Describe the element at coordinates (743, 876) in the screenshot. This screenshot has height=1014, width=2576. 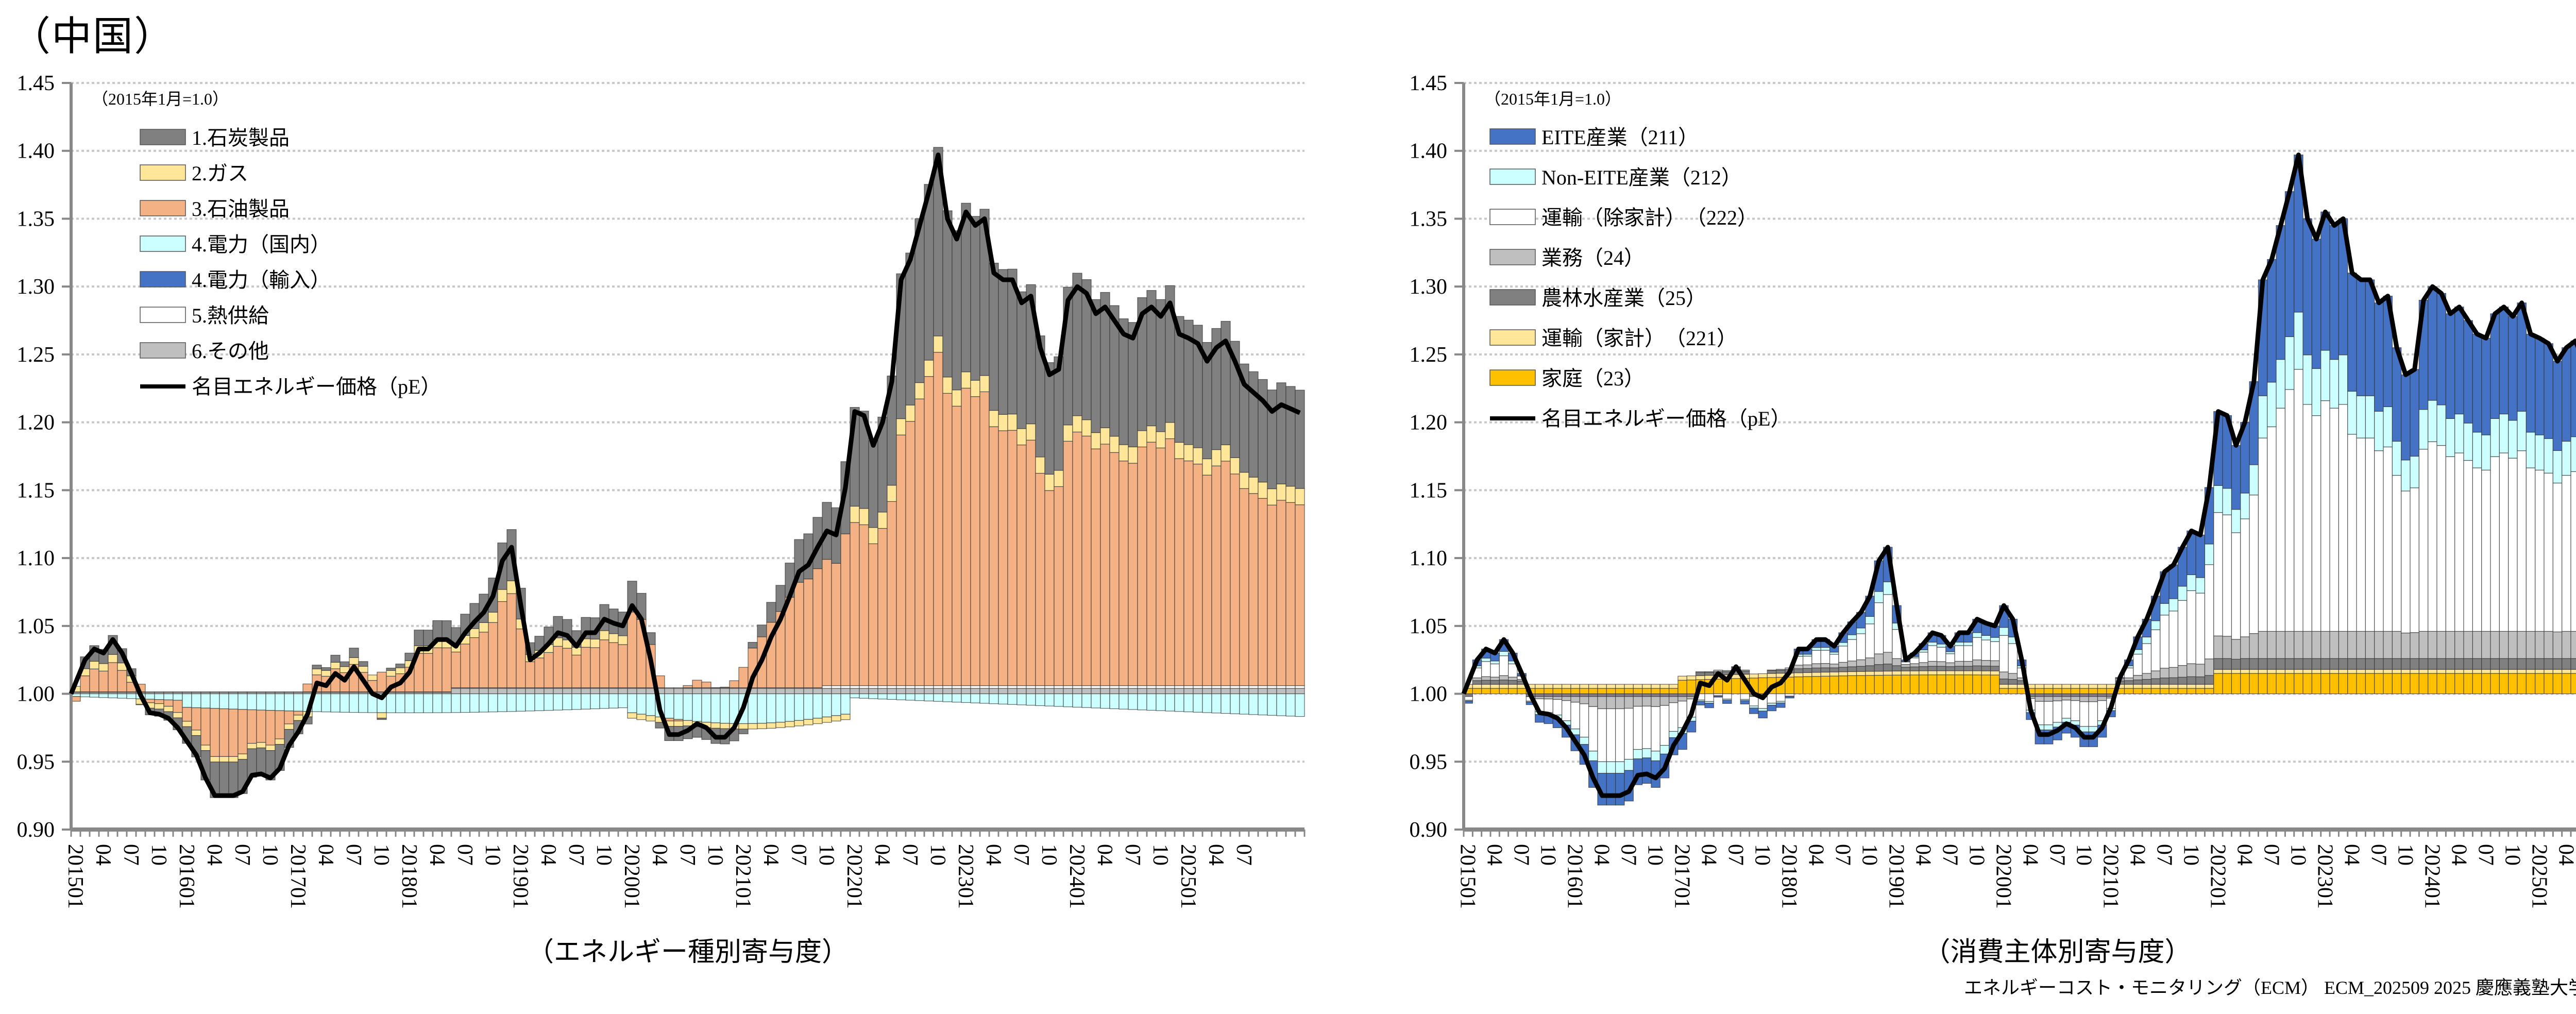
I see `x-tick-label: 202101` at that location.